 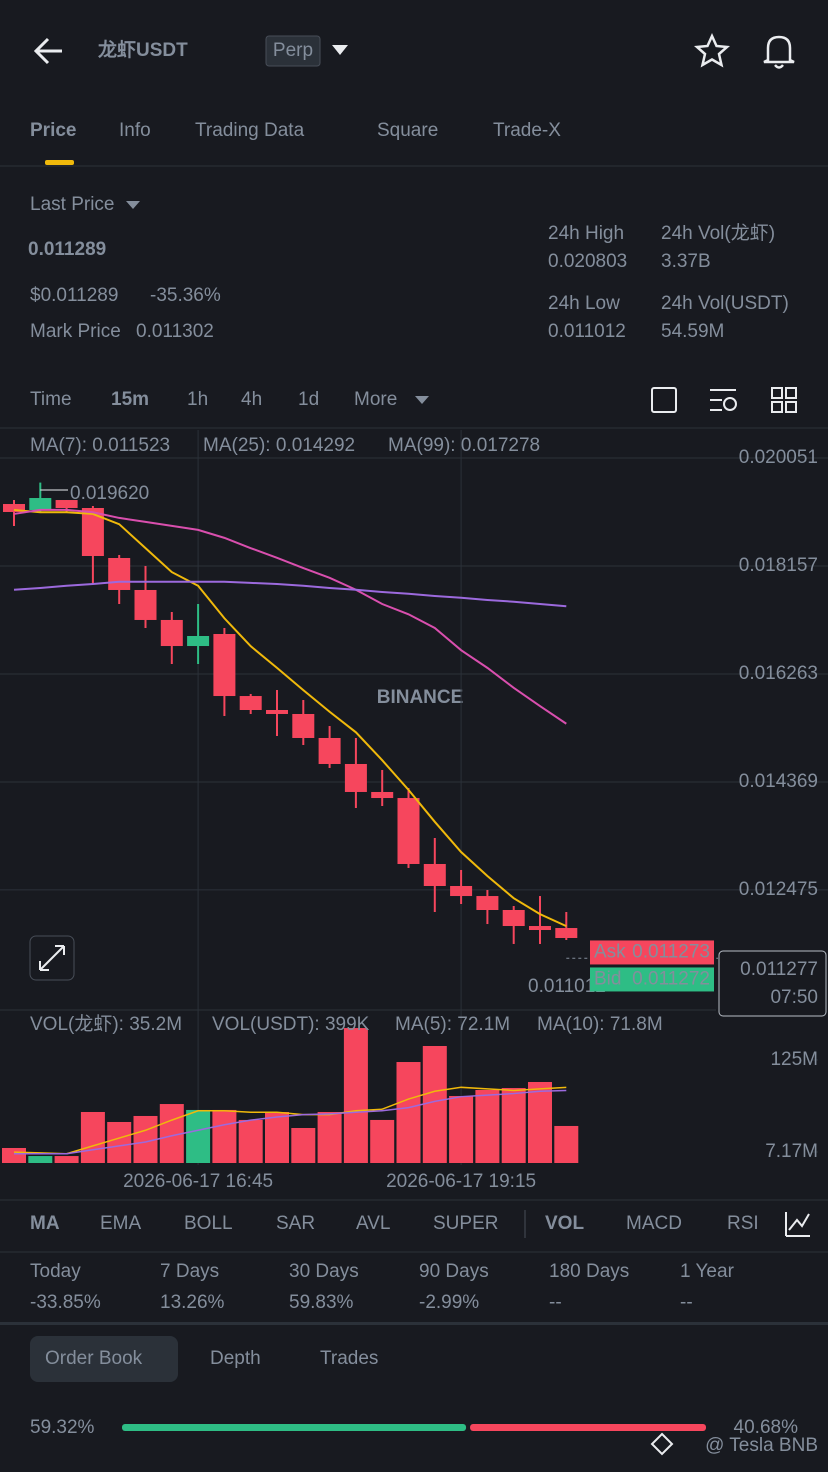 I want to click on layout-icon, so click(x=784, y=400).